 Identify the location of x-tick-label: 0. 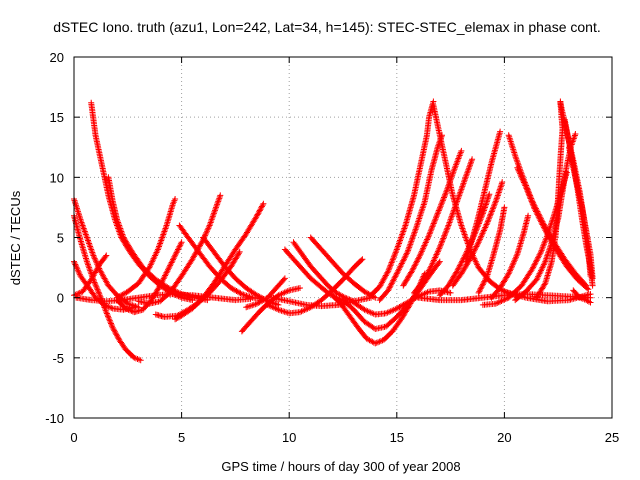
(73, 437).